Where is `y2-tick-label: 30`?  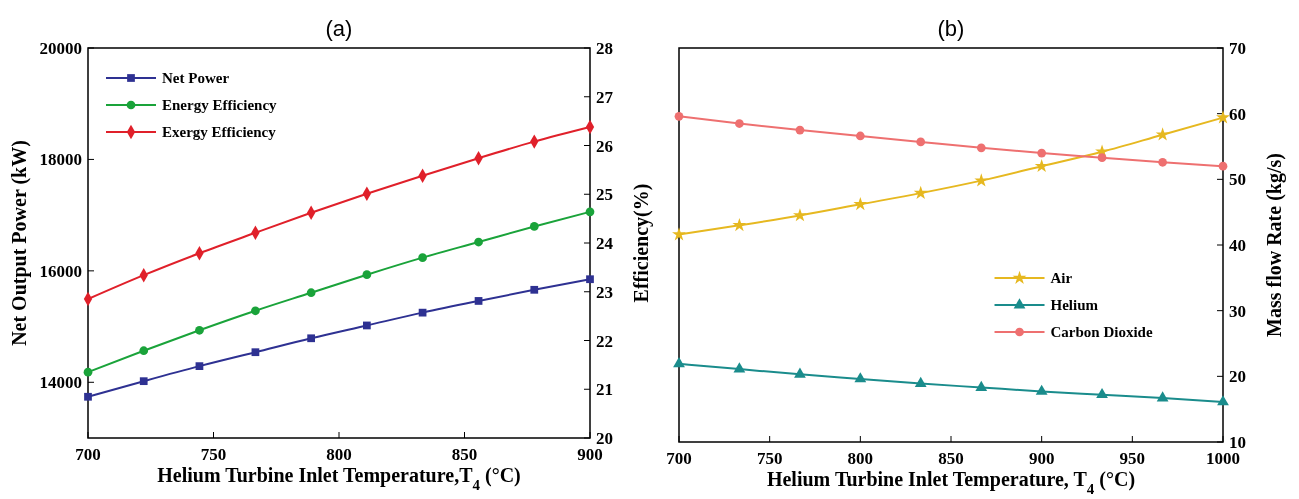
y2-tick-label: 30 is located at coordinates (1237, 311).